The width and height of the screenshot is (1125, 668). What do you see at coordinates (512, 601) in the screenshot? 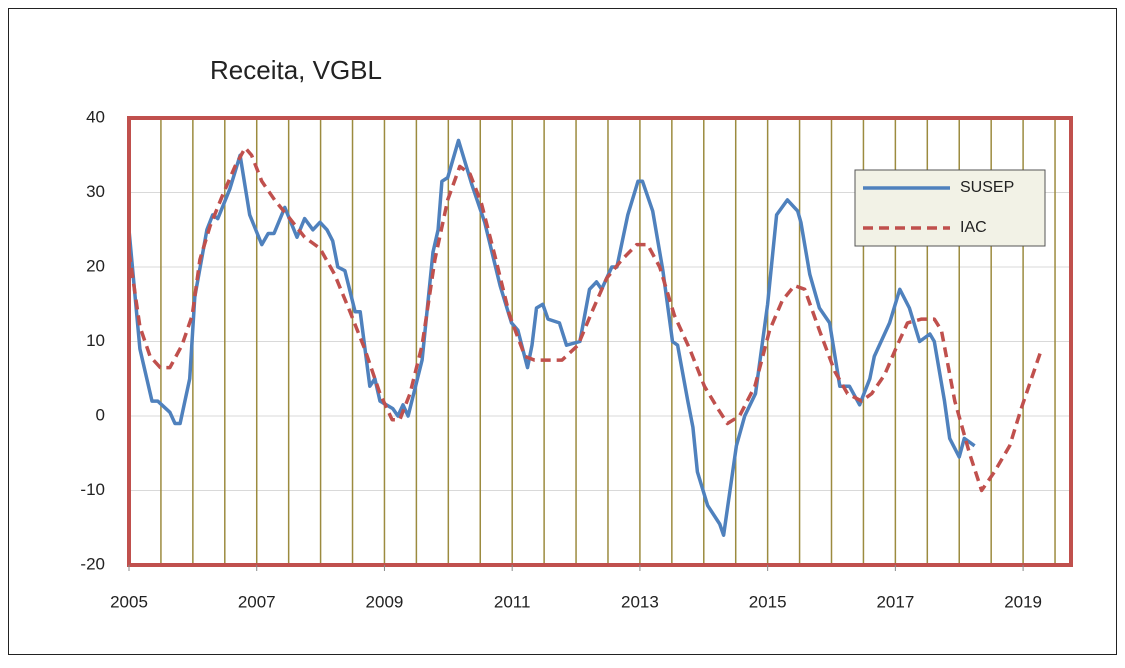
I see `x-tick-label: 2011` at bounding box center [512, 601].